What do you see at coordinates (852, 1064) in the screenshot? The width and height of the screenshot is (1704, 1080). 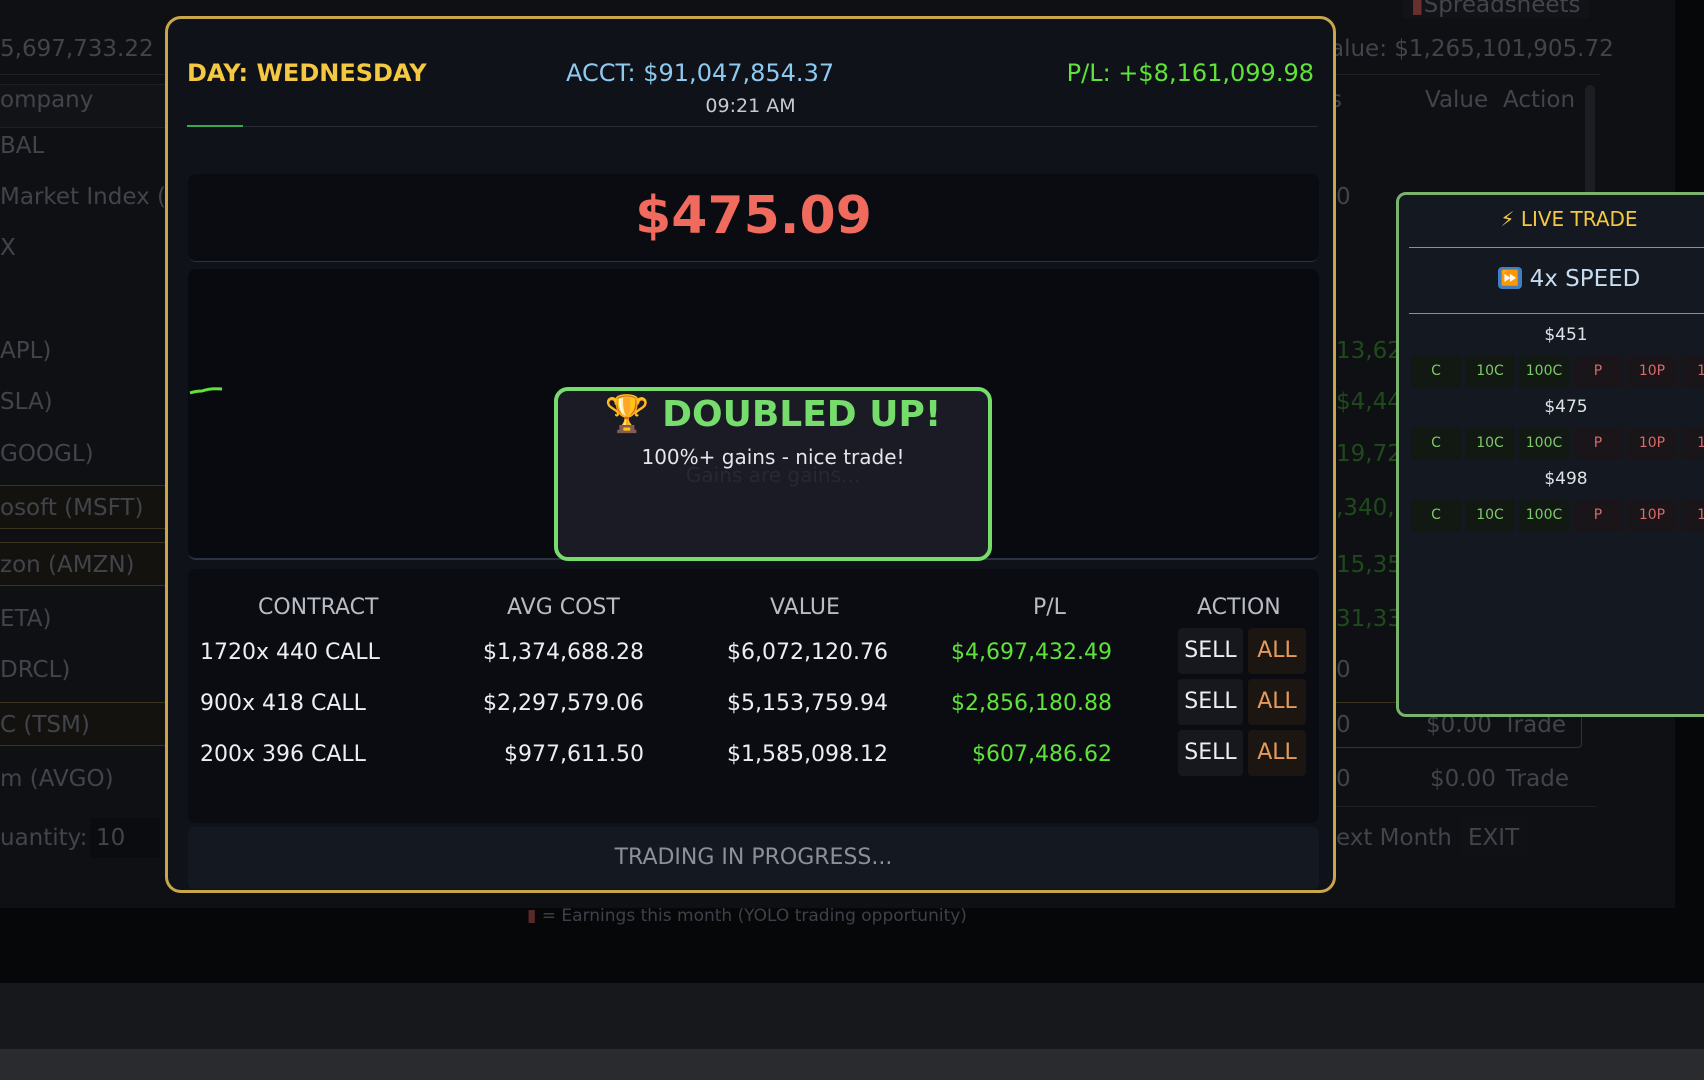 I see `taskbar` at bounding box center [852, 1064].